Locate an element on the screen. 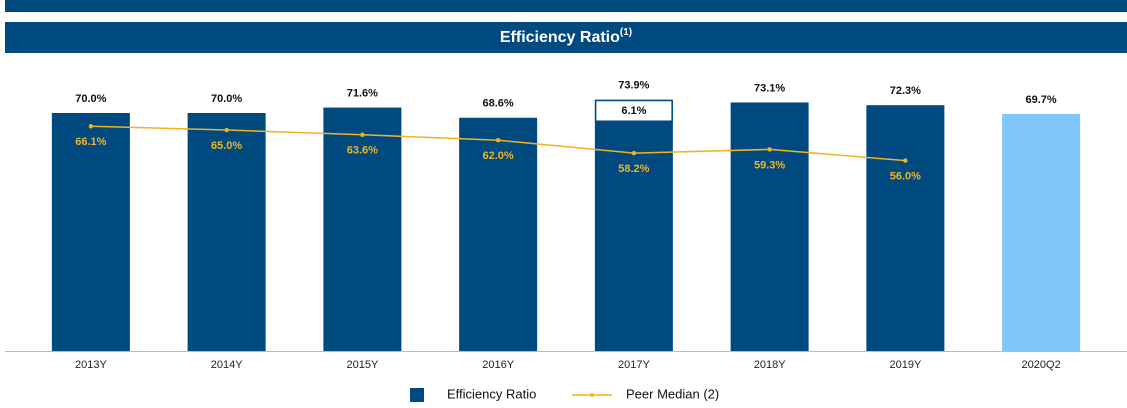 The height and width of the screenshot is (408, 1127). bar-inset is located at coordinates (633, 110).